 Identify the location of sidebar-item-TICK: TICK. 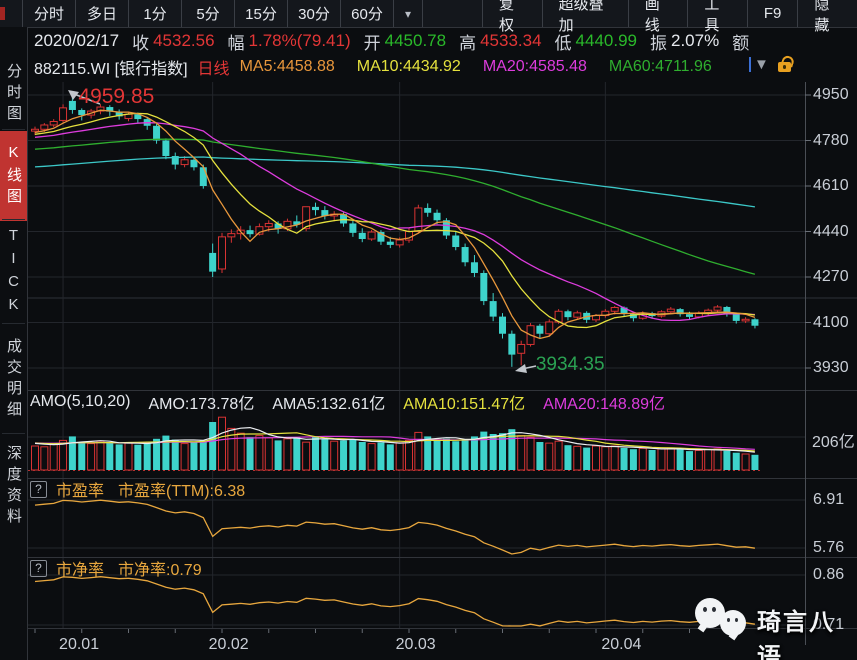
(13, 273).